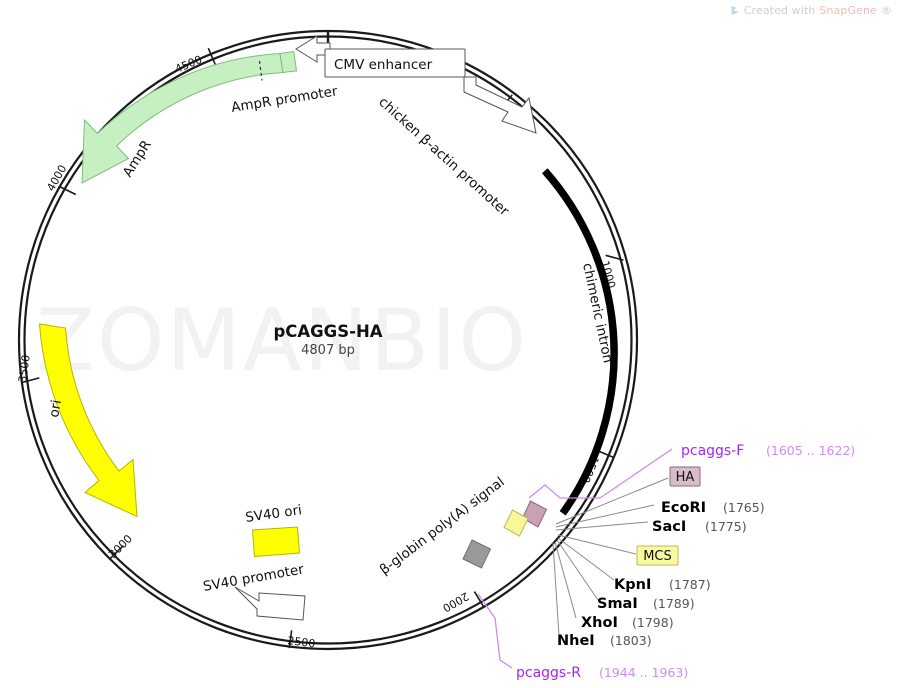  I want to click on feature-label-chicken-actin-promoter: chicken β-actin promoter, so click(443, 157).